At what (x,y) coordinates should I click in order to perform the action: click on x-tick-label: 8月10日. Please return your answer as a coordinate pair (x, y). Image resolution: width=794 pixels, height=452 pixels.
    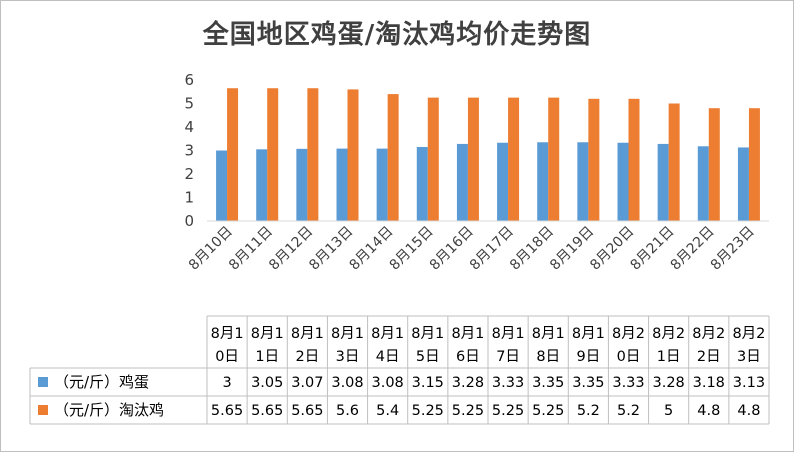
    Looking at the image, I should click on (211, 249).